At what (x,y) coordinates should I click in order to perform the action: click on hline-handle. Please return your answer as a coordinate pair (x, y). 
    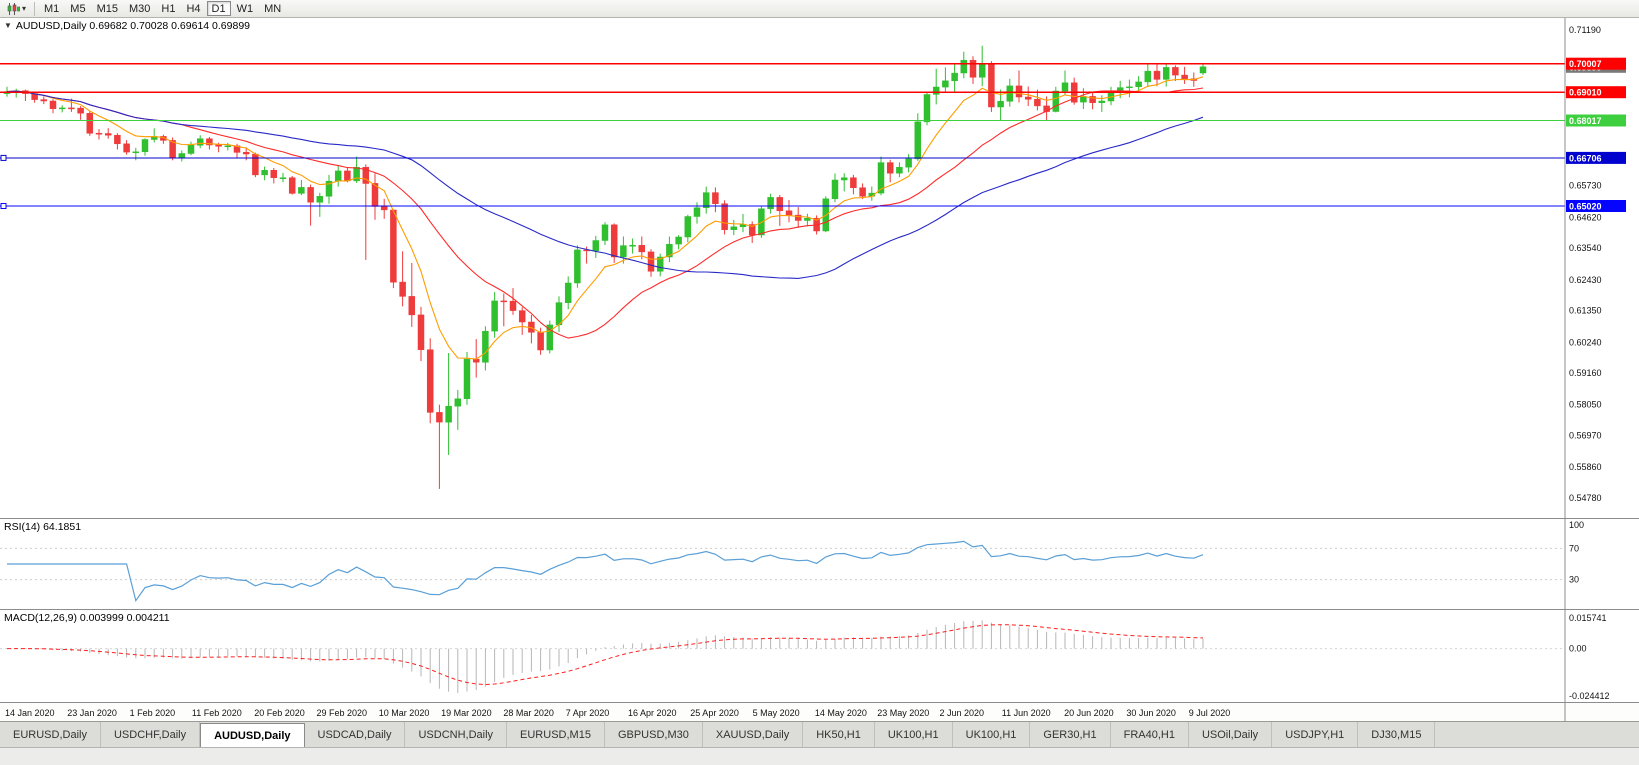
    Looking at the image, I should click on (3, 157).